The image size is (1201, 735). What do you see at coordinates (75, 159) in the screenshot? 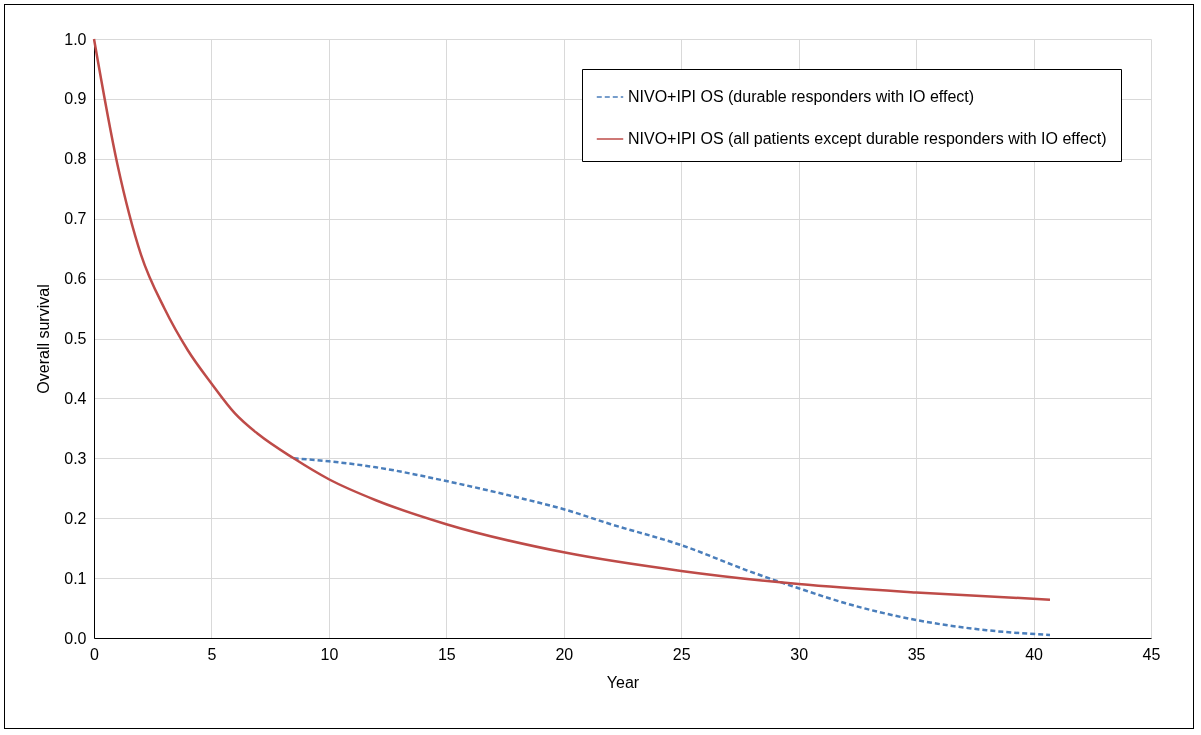
I see `y-tick-label: 0.8` at bounding box center [75, 159].